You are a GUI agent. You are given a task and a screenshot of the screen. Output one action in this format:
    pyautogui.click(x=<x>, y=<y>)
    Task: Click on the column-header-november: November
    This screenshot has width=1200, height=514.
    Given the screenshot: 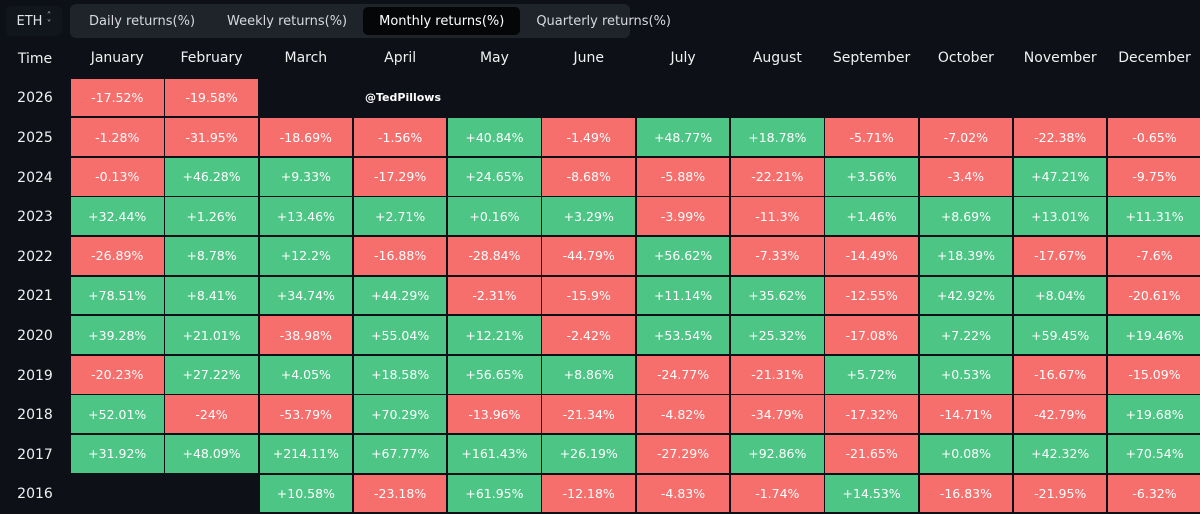 What is the action you would take?
    pyautogui.click(x=1060, y=57)
    